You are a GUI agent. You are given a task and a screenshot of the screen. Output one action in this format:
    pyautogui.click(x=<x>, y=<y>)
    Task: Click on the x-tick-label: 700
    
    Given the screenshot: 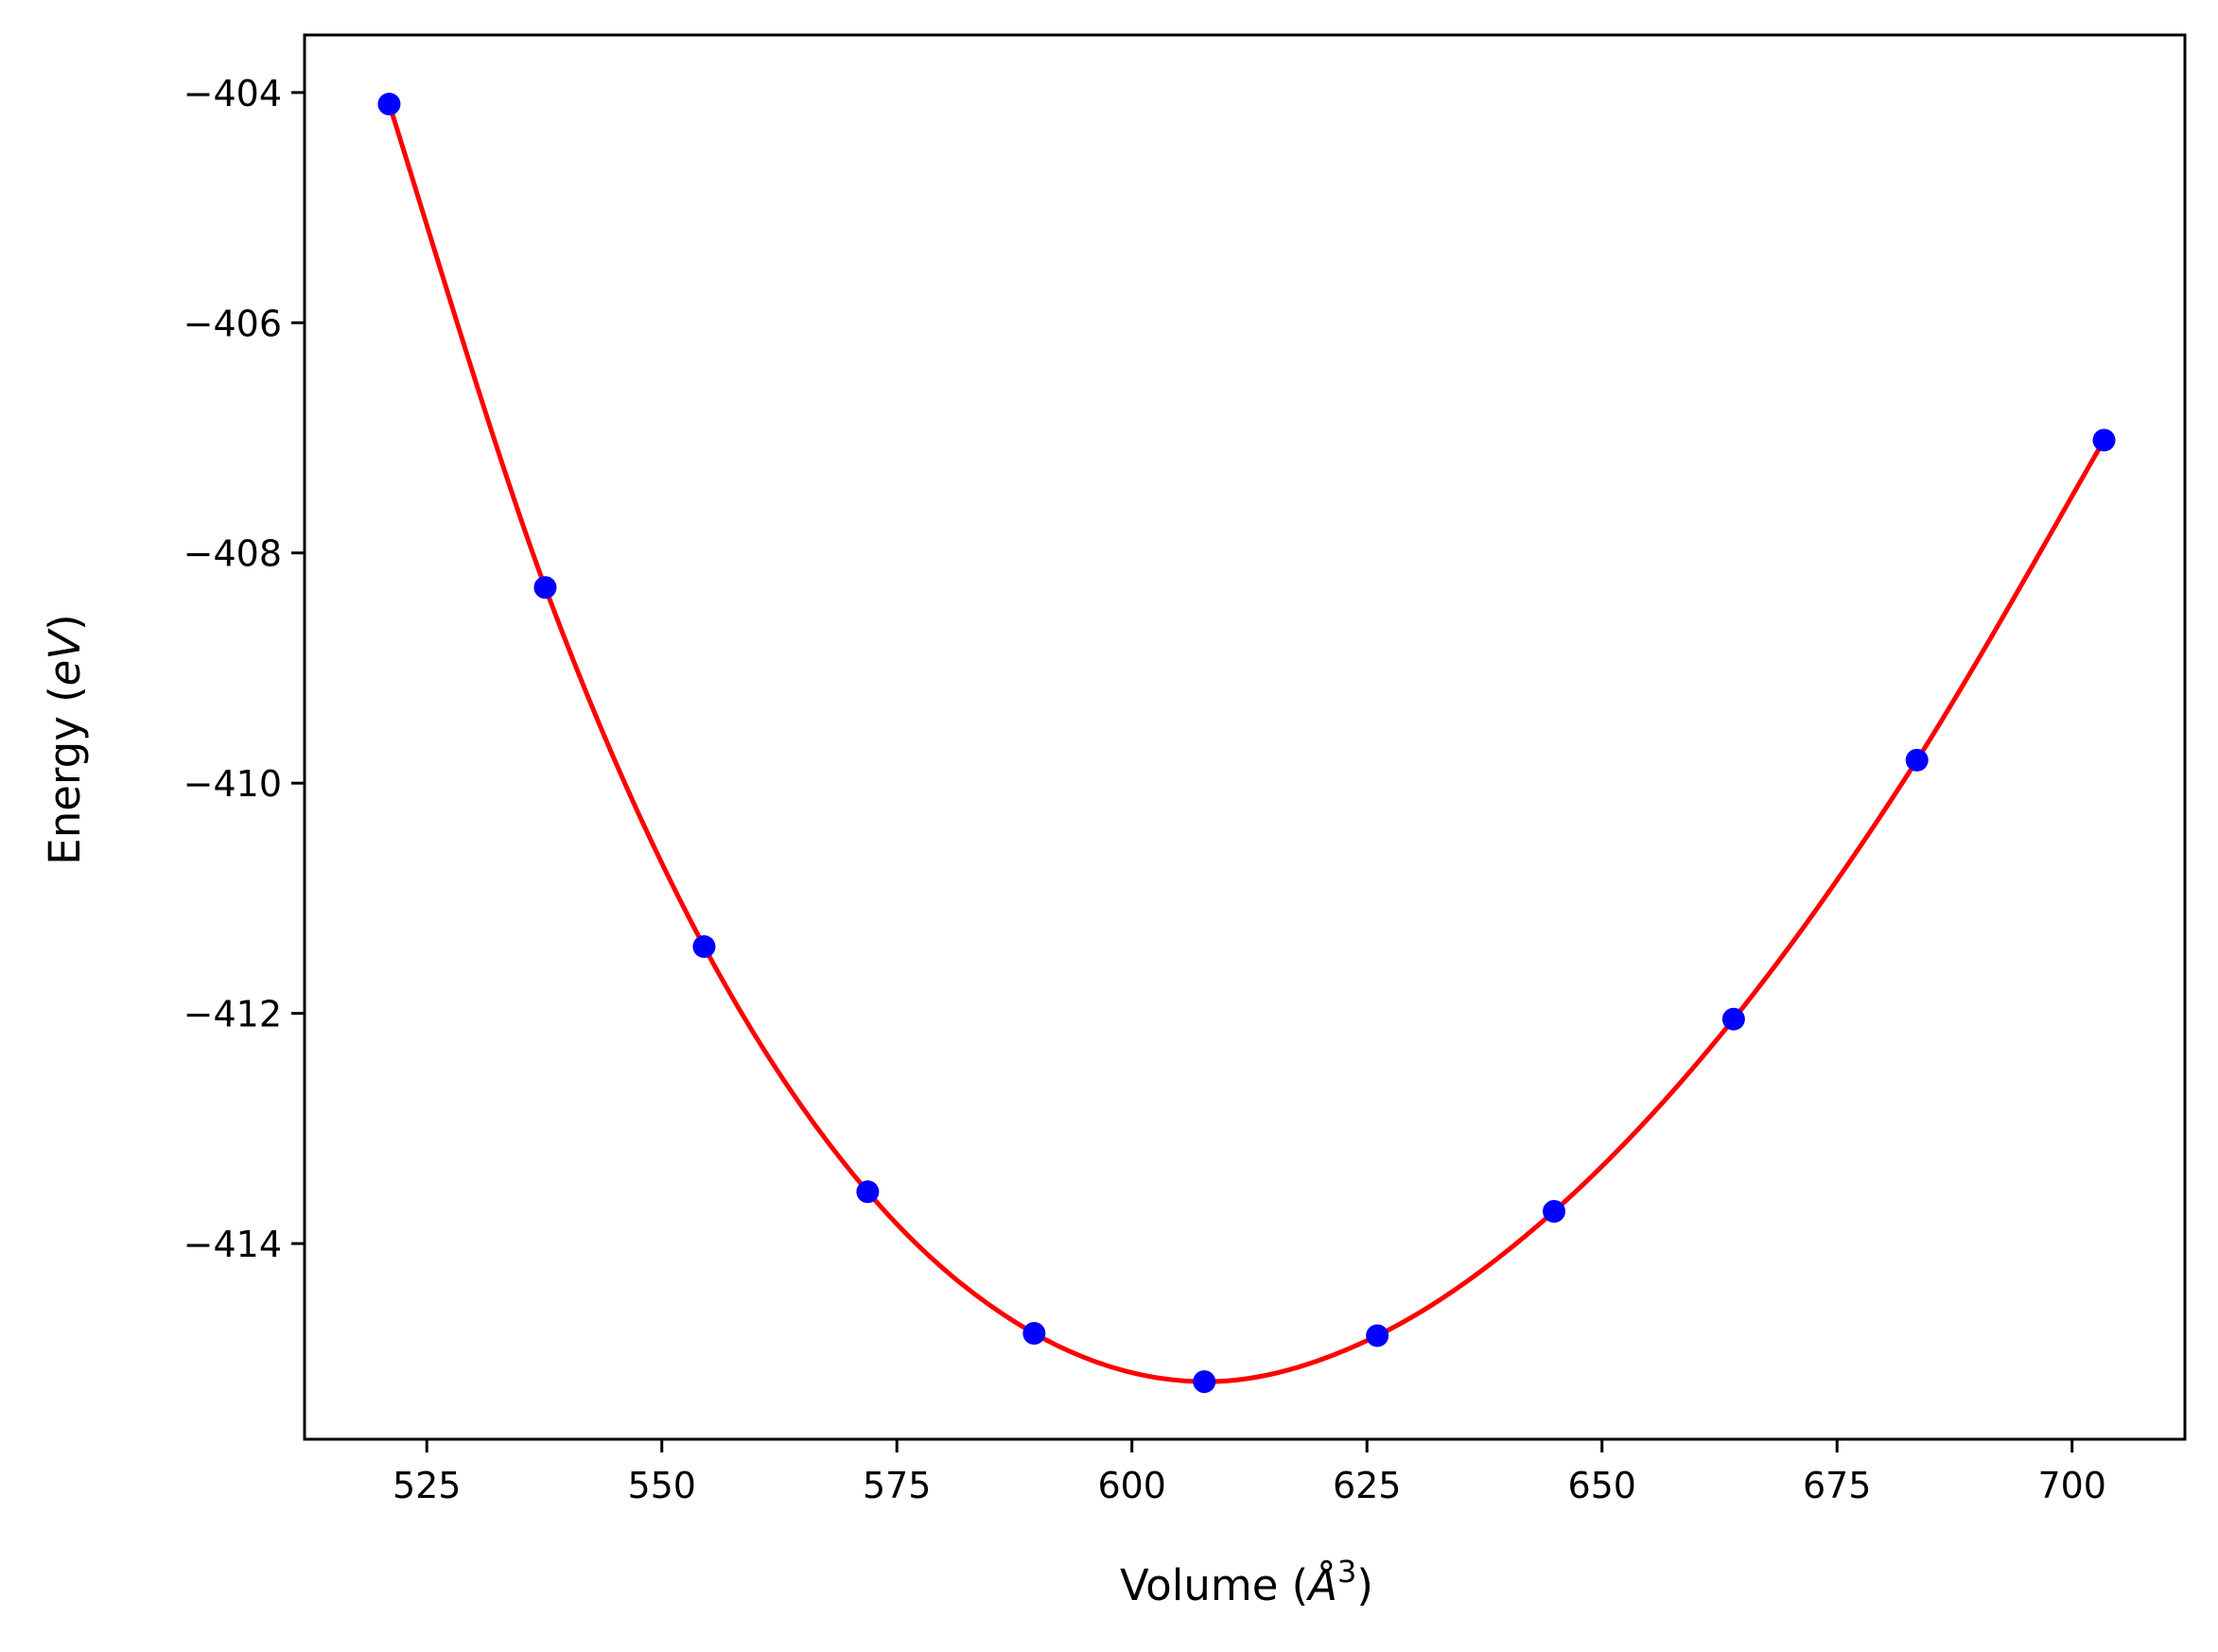 What is the action you would take?
    pyautogui.click(x=2071, y=1486)
    